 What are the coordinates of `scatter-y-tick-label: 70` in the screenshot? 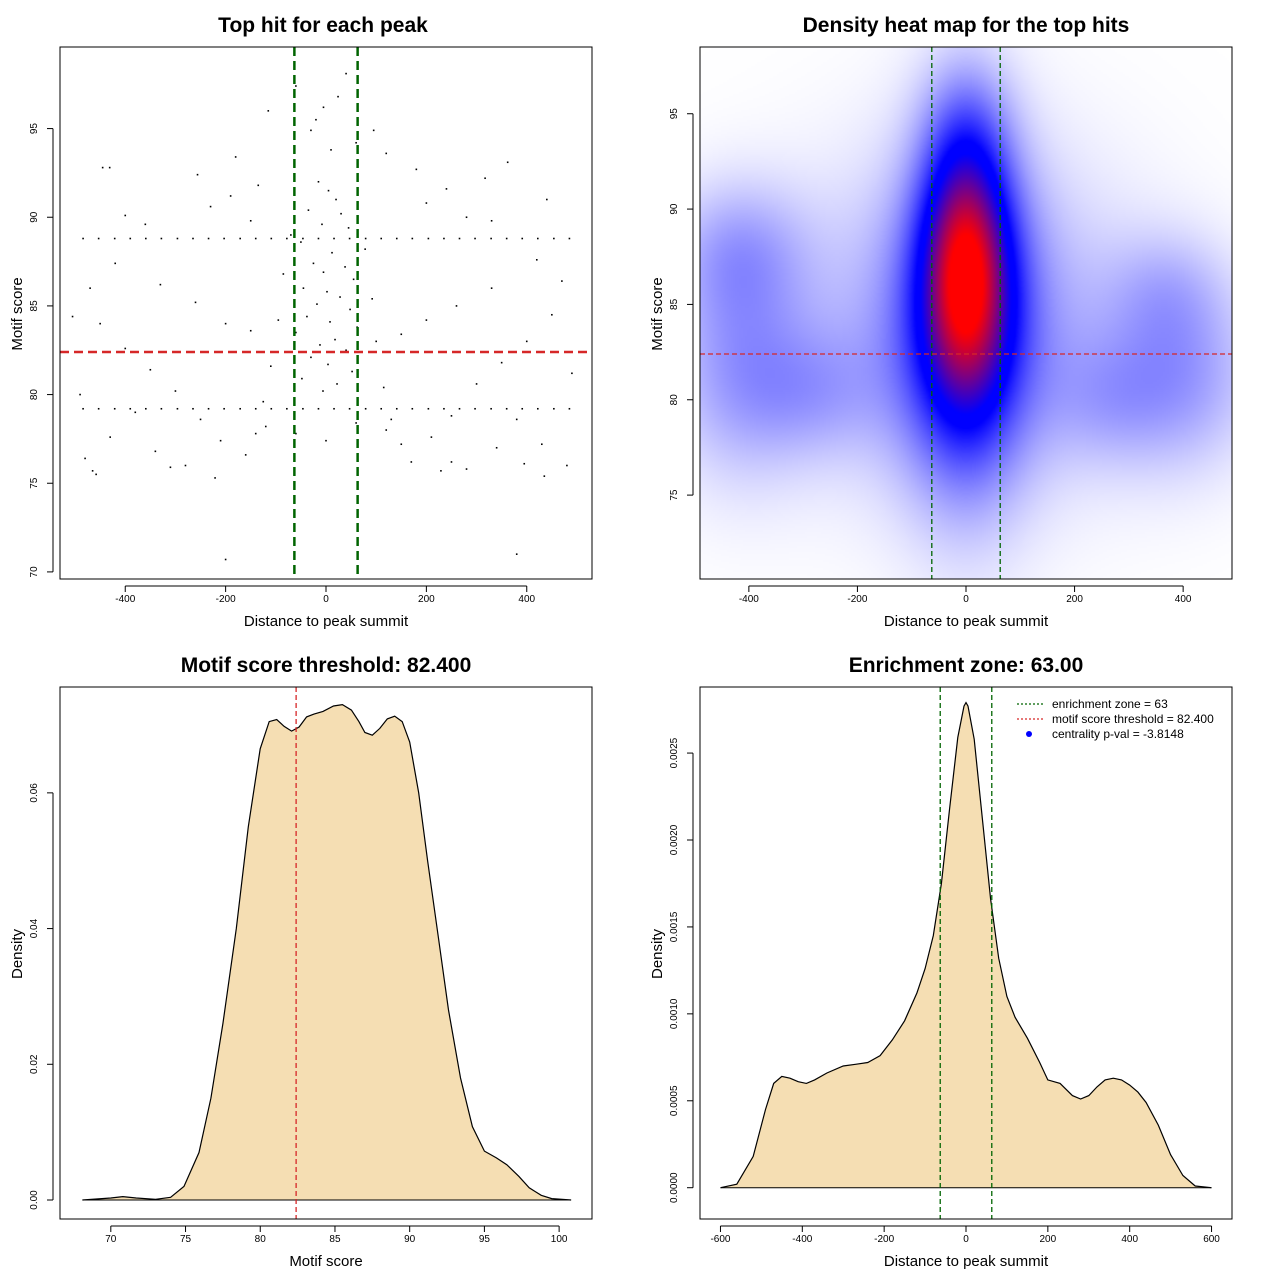 It's located at (34, 572).